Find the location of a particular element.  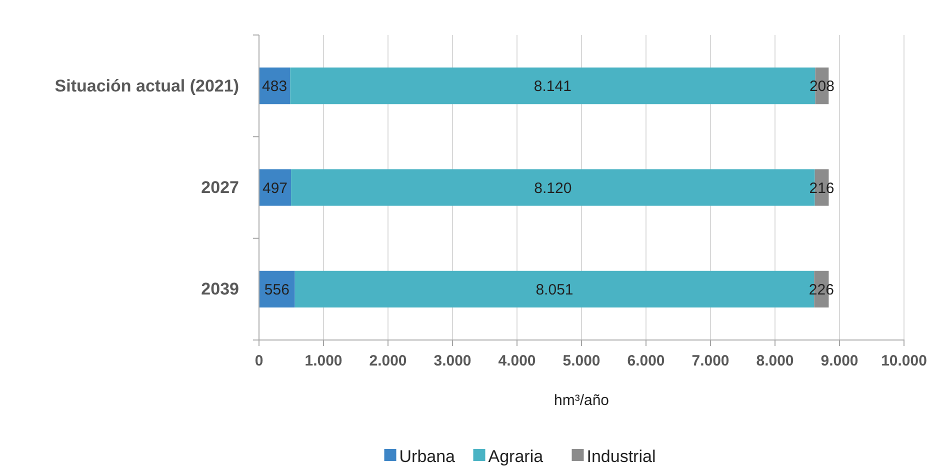

x-tick-label: 8.000 is located at coordinates (775, 361).